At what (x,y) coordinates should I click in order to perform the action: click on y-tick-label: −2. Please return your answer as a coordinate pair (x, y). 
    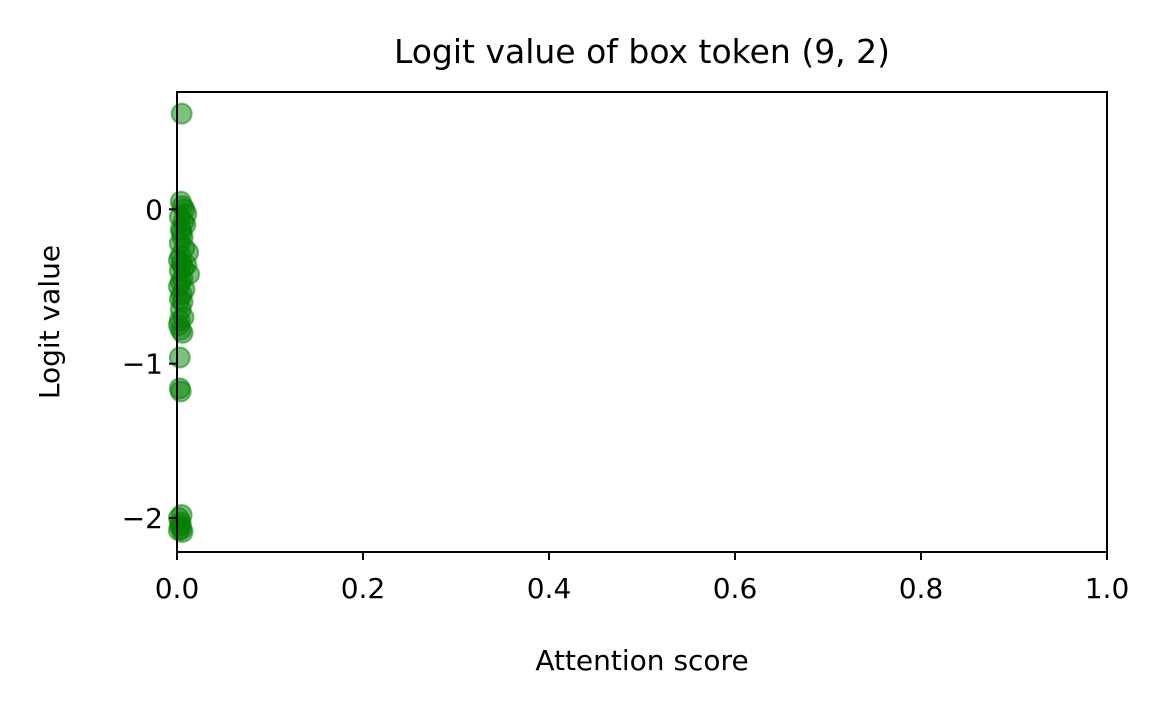
    Looking at the image, I should click on (142, 518).